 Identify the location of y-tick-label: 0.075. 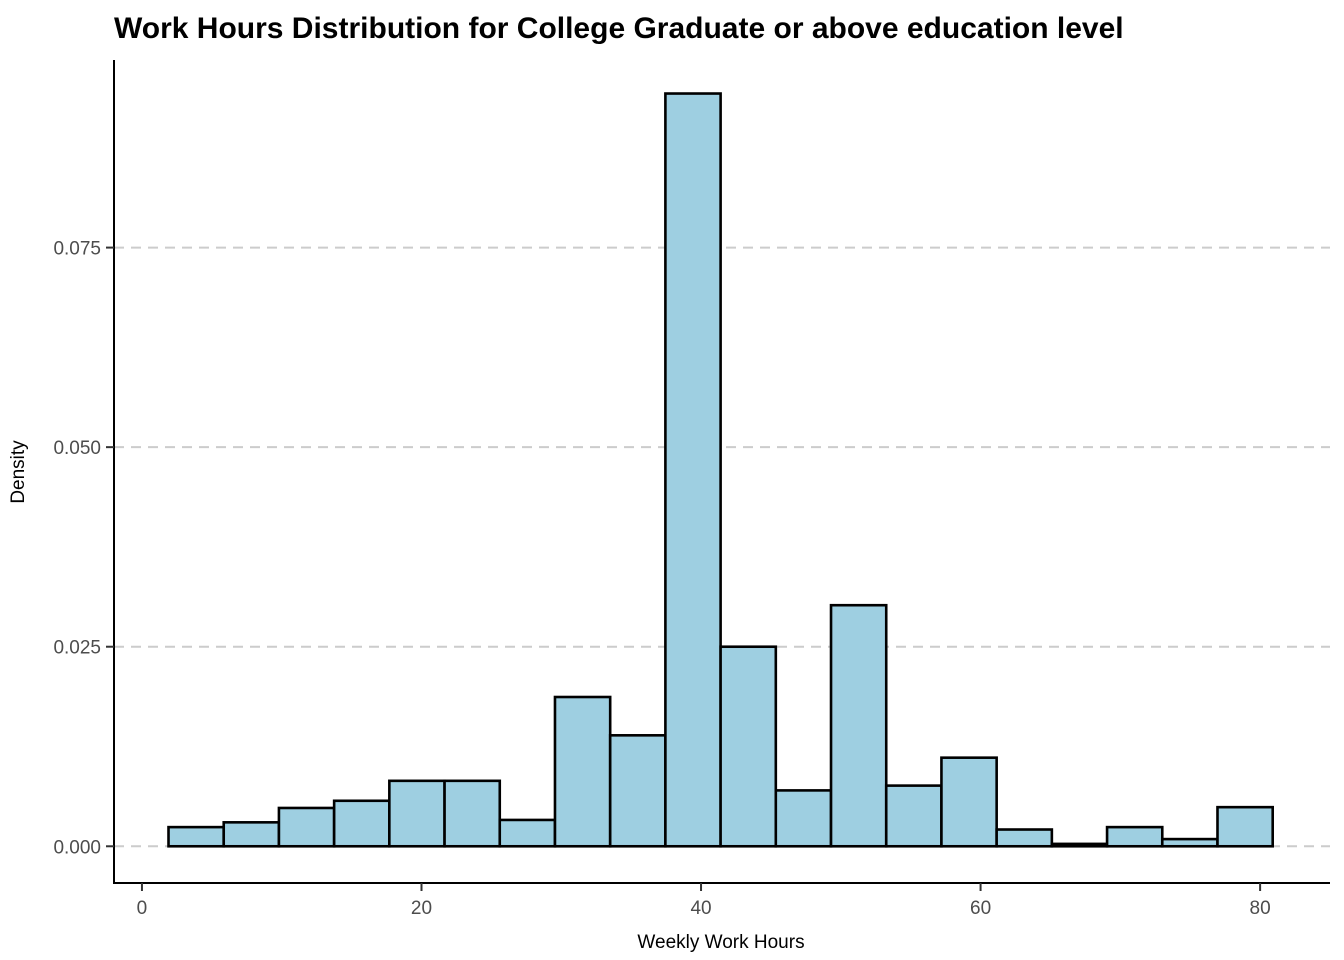
(77, 249).